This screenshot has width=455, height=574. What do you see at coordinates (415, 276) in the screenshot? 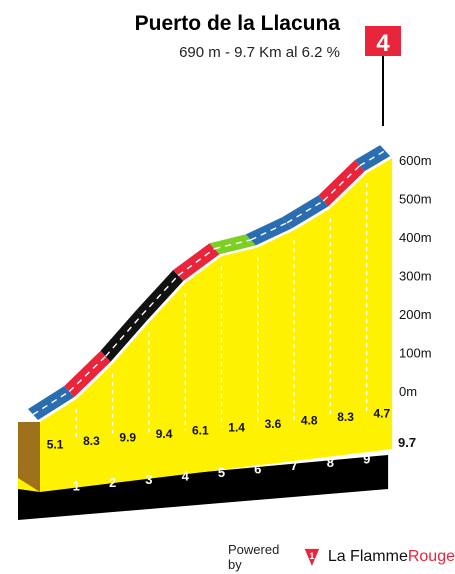
I see `y-tick-label: 300m` at bounding box center [415, 276].